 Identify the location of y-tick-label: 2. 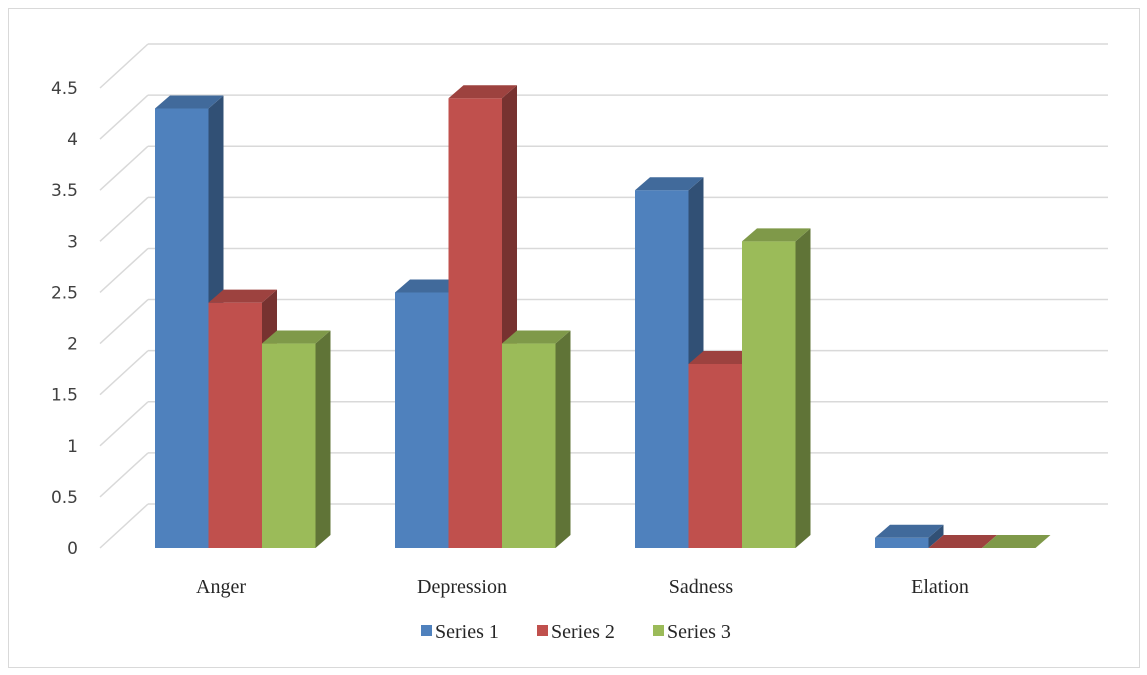
(72, 345).